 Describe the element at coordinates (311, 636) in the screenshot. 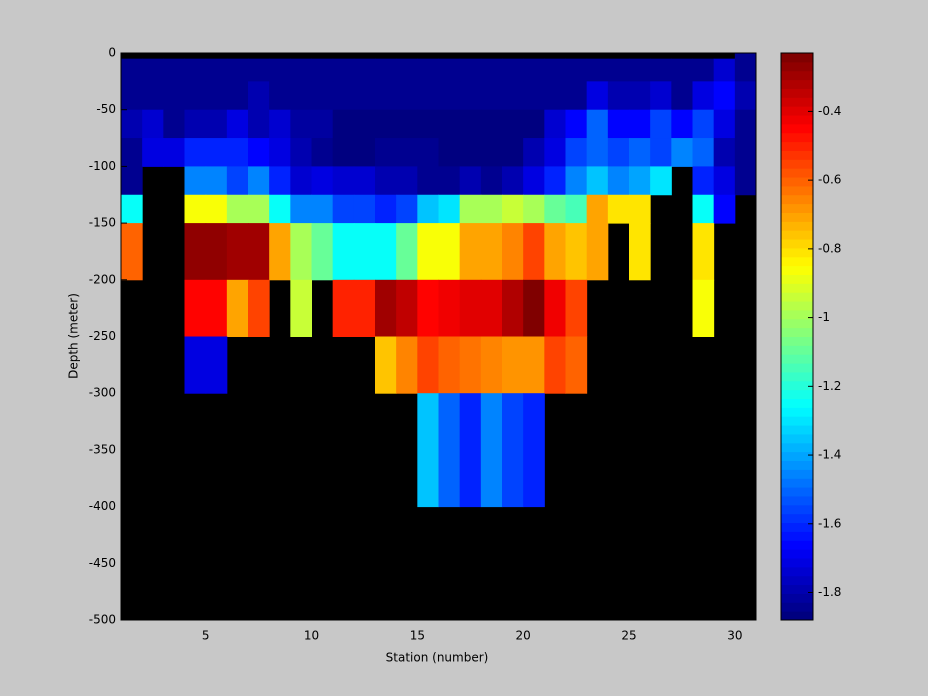

I see `x-tick-label: 10` at that location.